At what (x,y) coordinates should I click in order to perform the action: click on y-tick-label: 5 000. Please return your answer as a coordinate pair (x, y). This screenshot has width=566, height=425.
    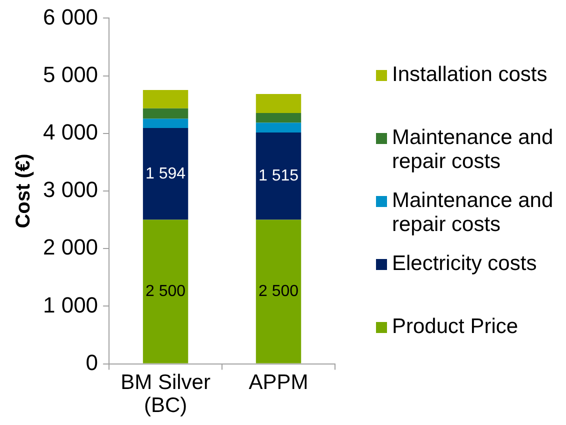
    Looking at the image, I should click on (70, 74).